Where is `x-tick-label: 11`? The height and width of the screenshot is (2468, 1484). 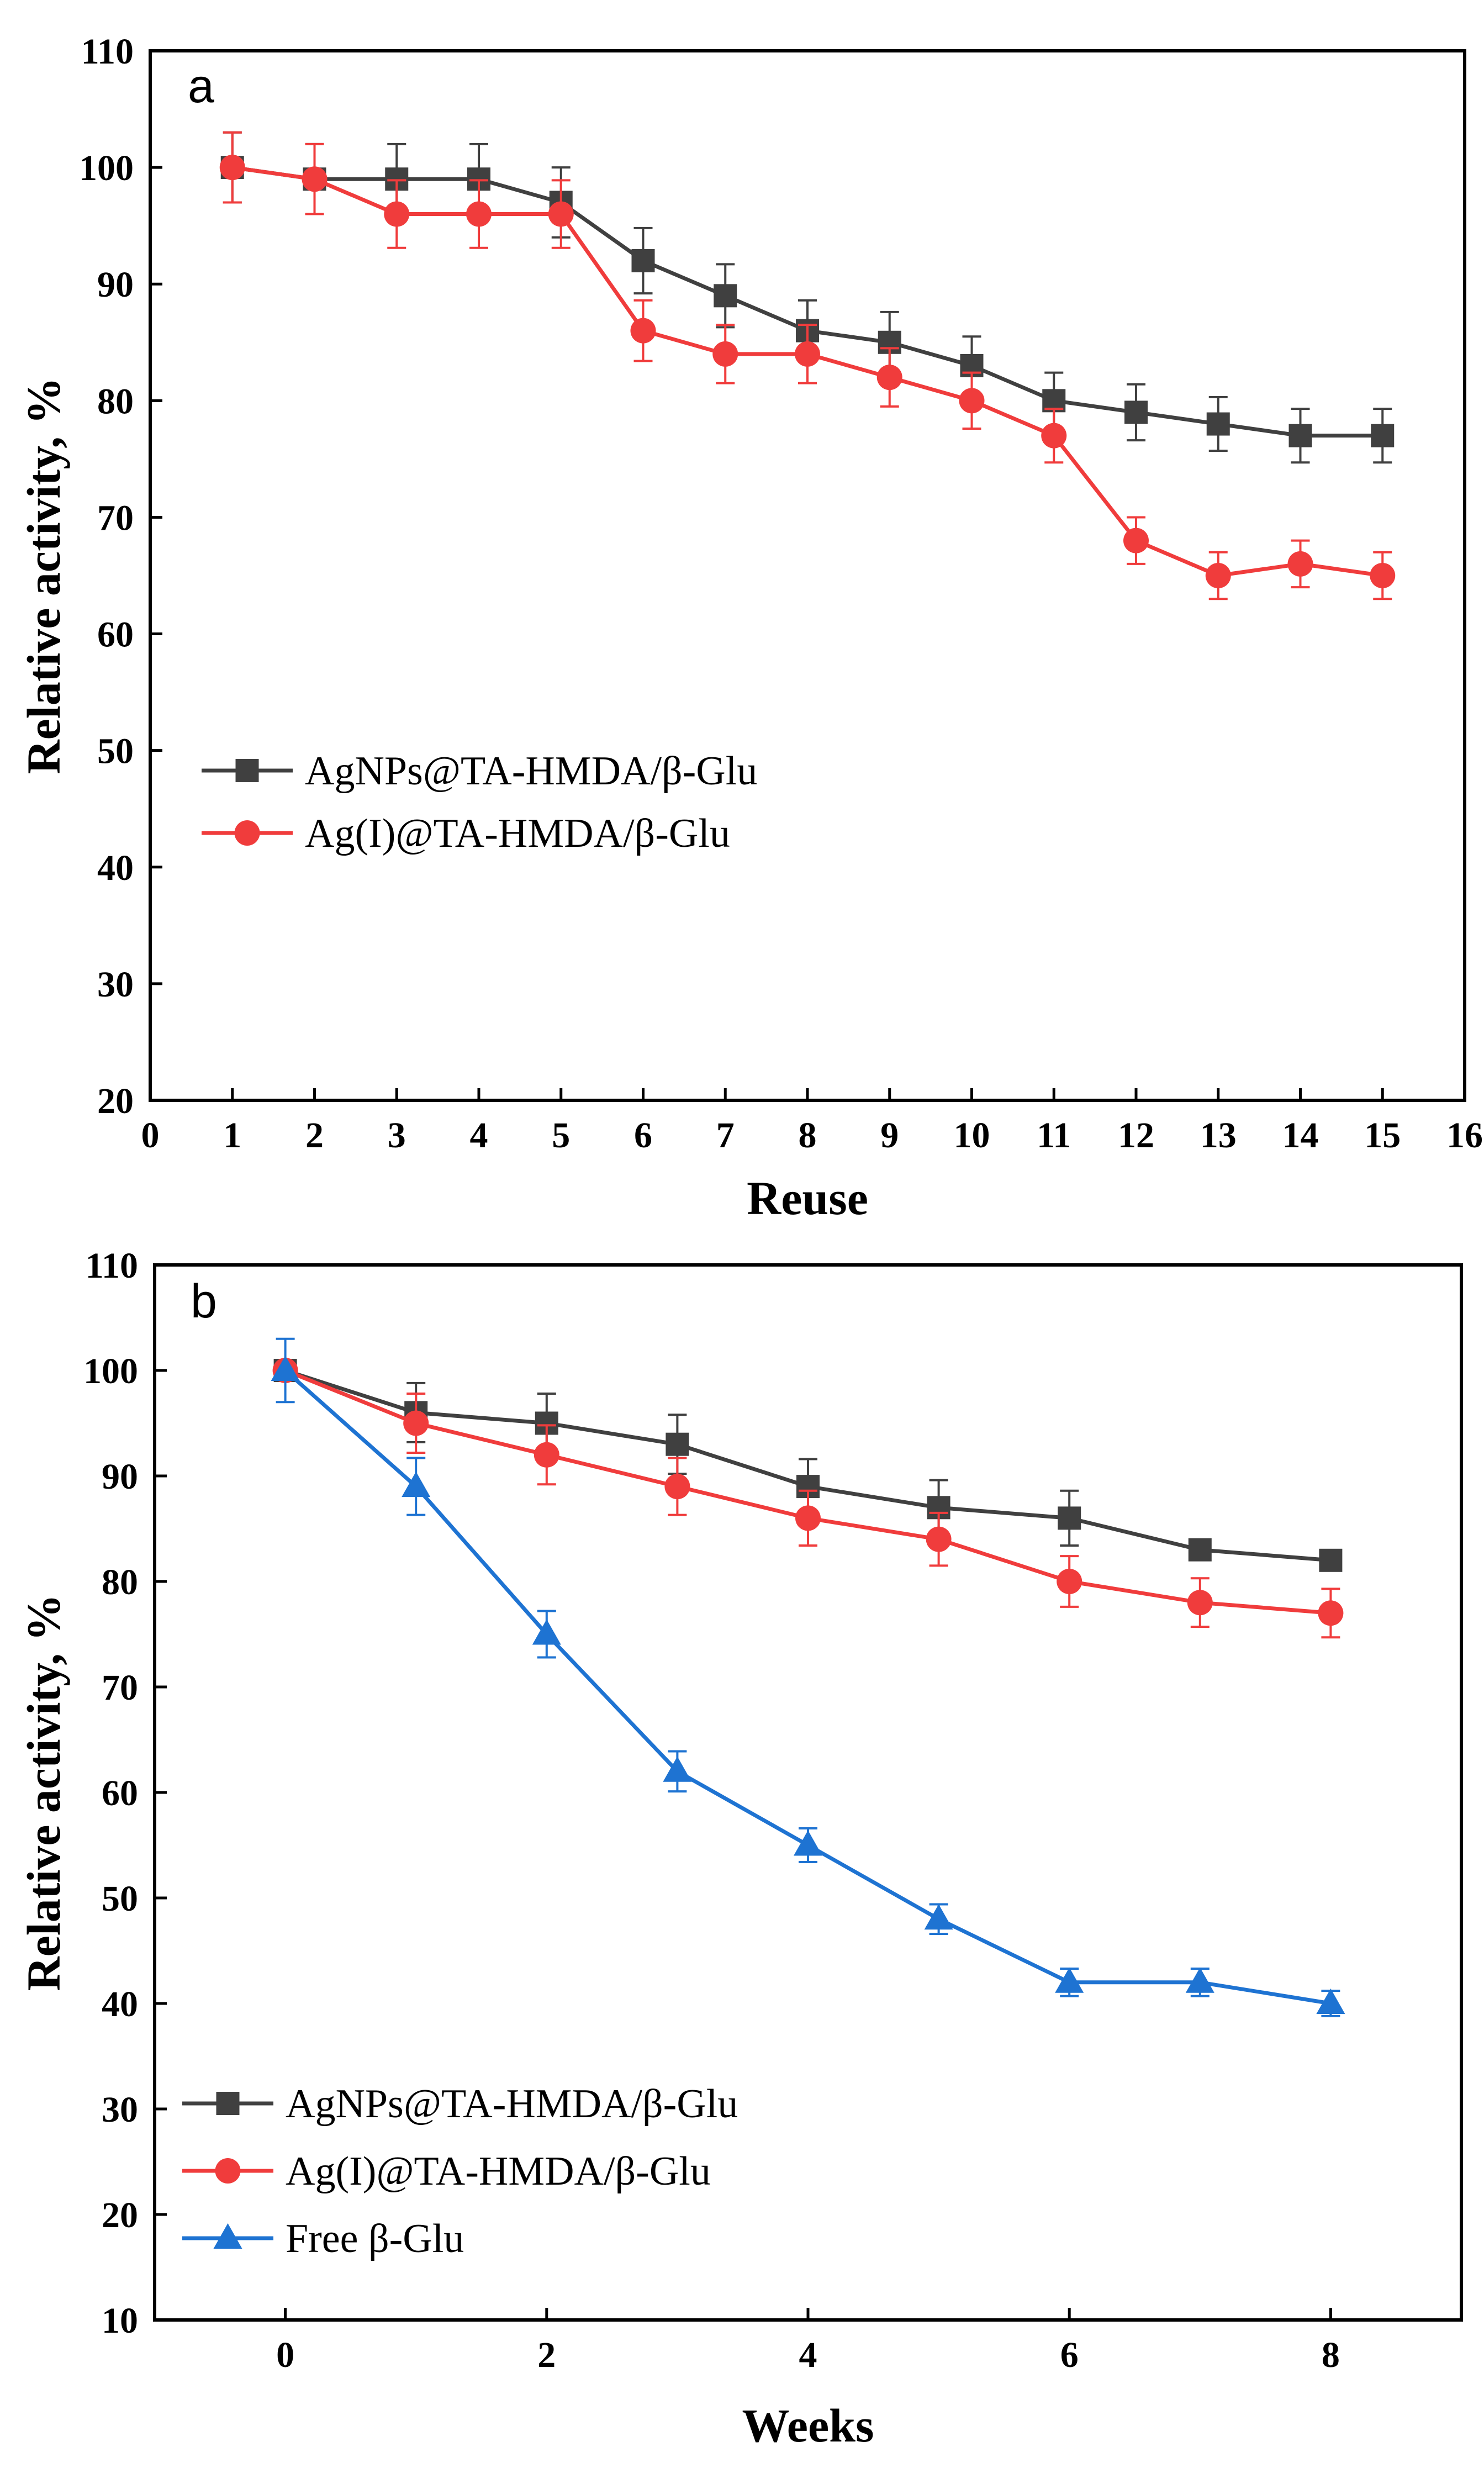 x-tick-label: 11 is located at coordinates (1054, 1135).